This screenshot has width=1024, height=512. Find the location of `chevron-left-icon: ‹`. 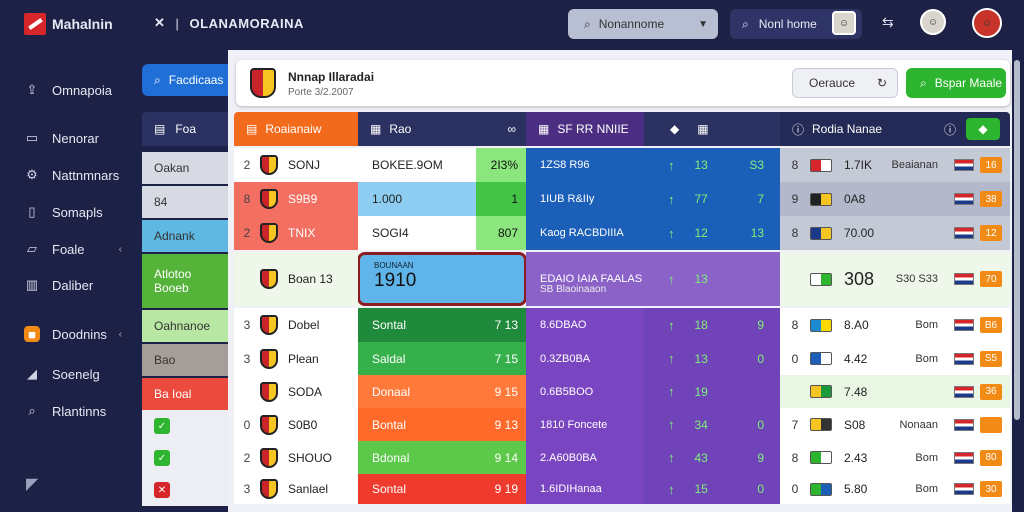

chevron-left-icon: ‹ is located at coordinates (120, 249).